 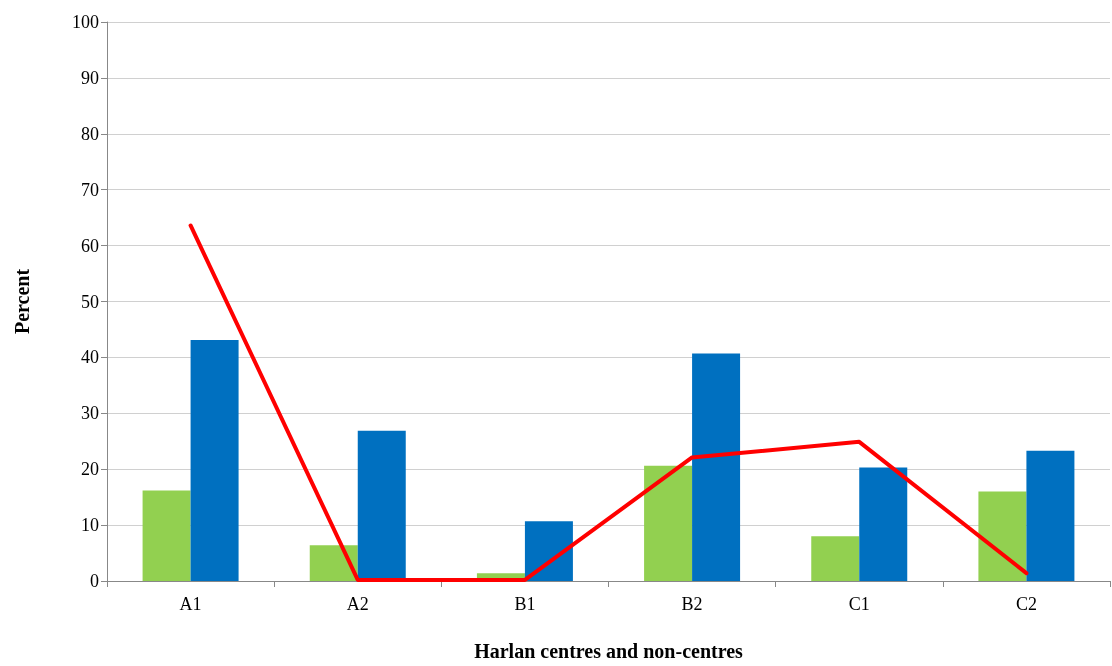 What do you see at coordinates (90, 189) in the screenshot?
I see `y-tick-label: 70` at bounding box center [90, 189].